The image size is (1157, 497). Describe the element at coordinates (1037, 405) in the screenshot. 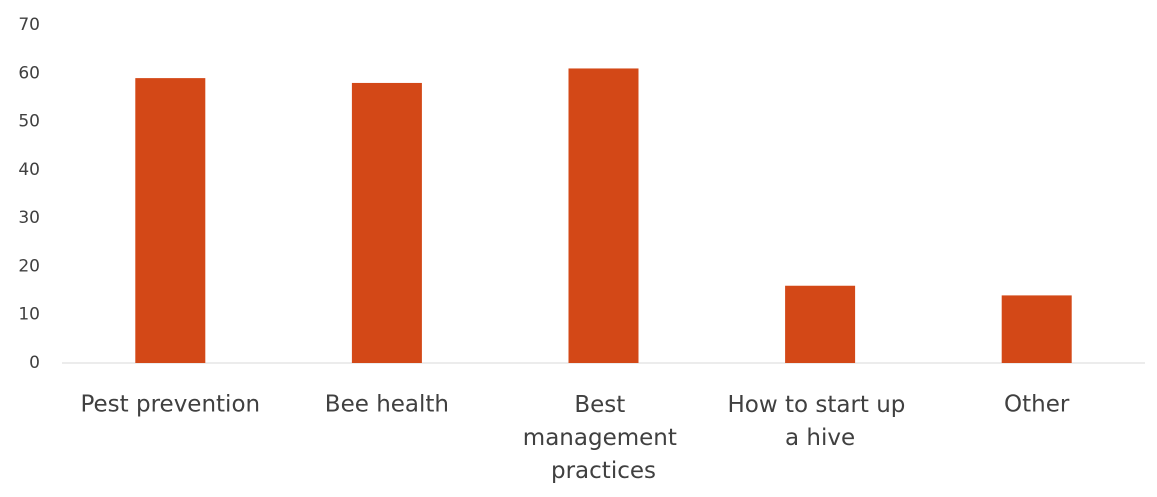

I see `x-tick-label: Other` at that location.